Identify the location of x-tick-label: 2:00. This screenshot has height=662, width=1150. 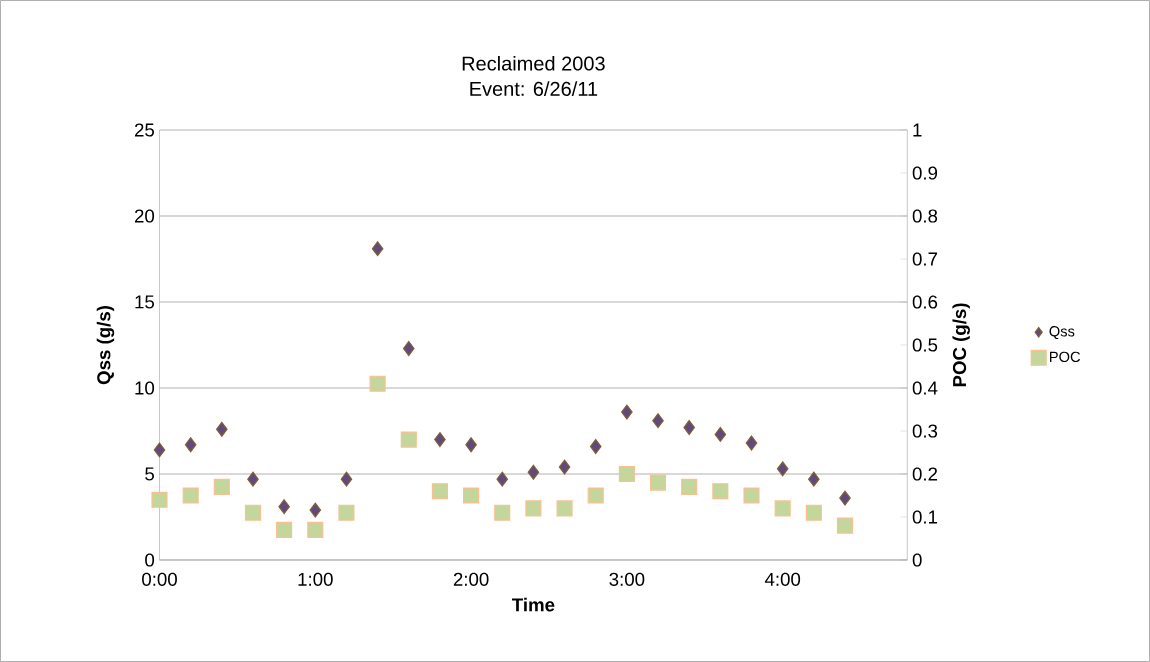
(471, 579).